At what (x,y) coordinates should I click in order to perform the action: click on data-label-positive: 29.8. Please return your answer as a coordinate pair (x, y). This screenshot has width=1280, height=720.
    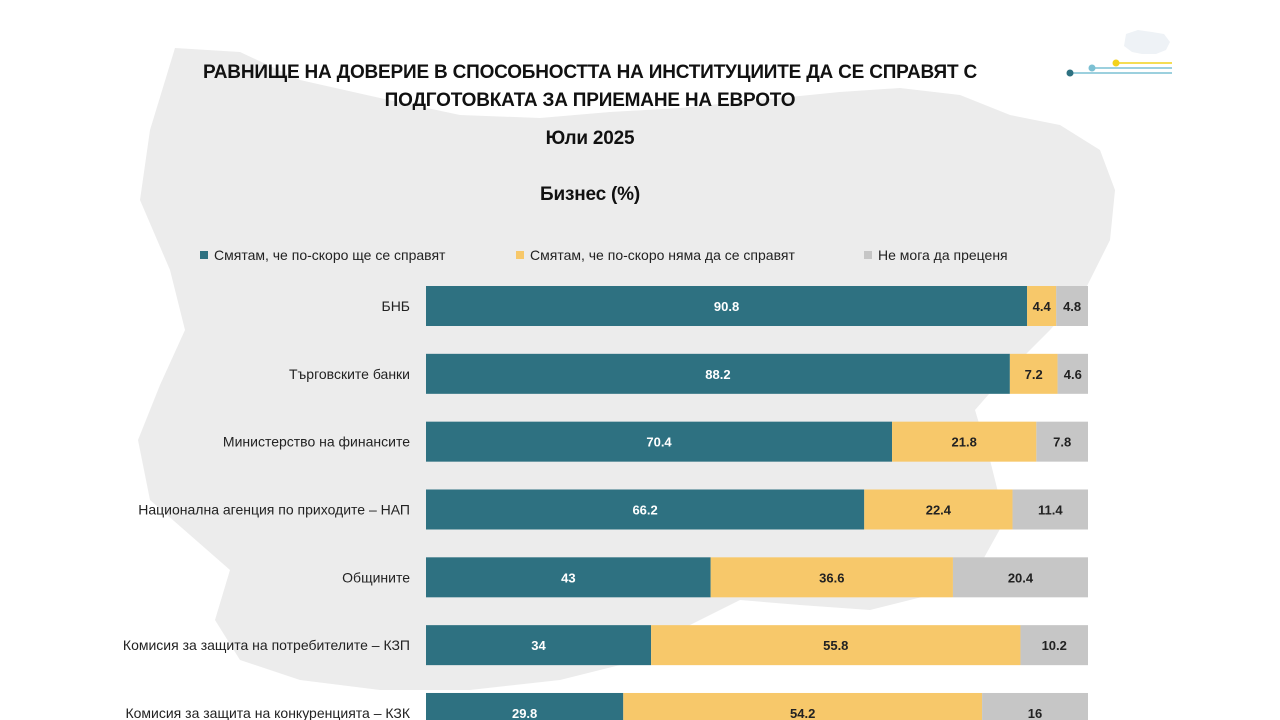
    Looking at the image, I should click on (524, 713).